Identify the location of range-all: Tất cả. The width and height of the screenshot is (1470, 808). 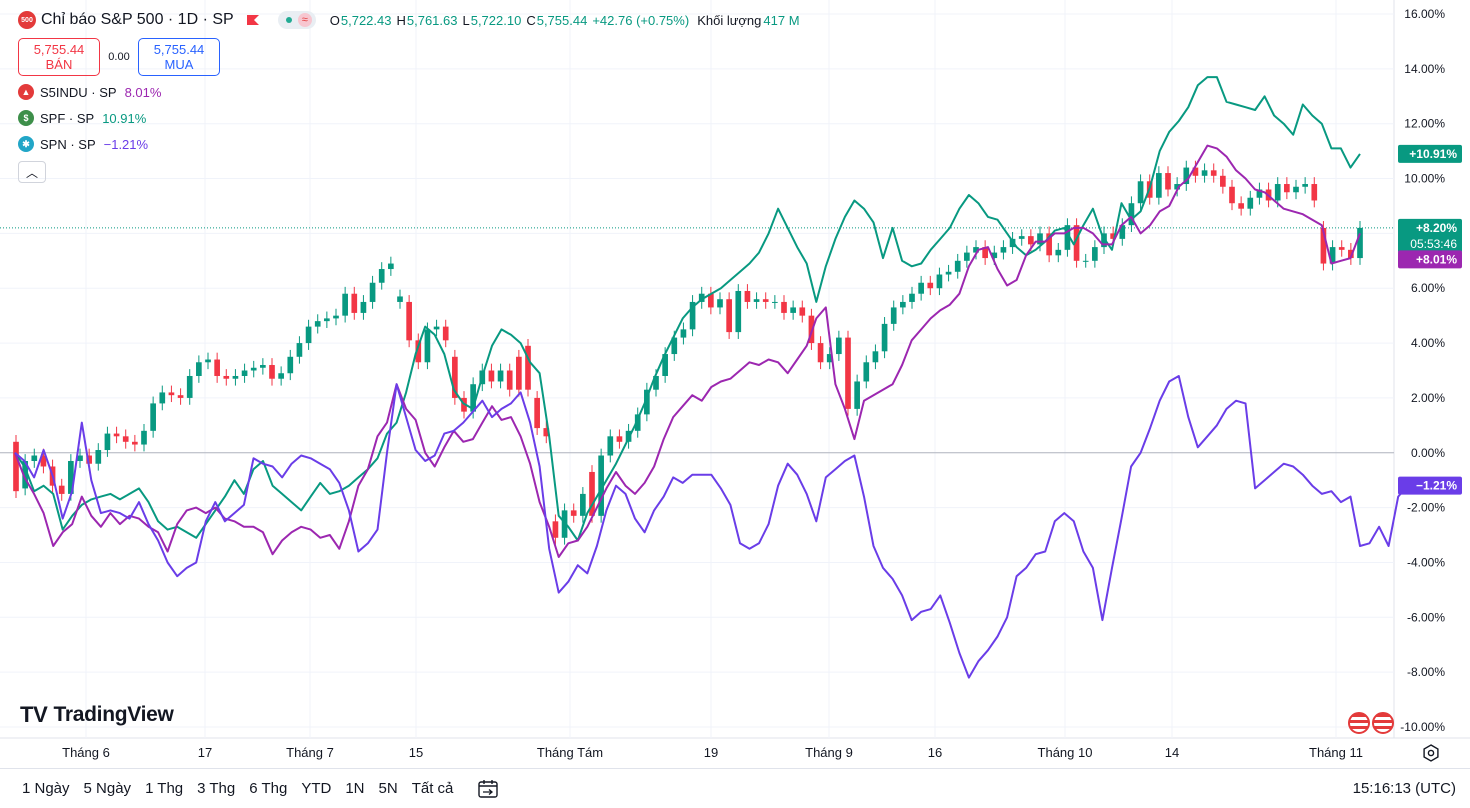
(432, 788).